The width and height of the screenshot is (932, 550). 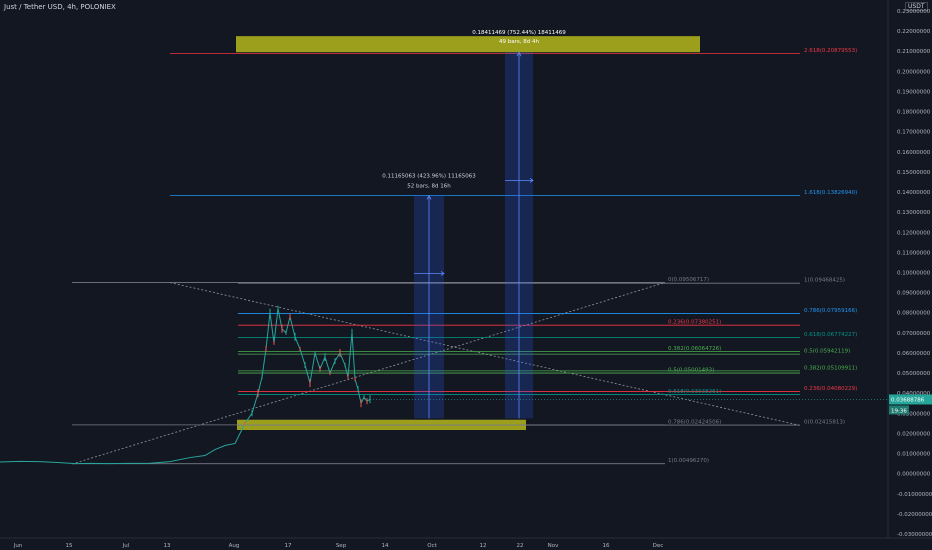 I want to click on price-series-line, so click(x=185, y=386).